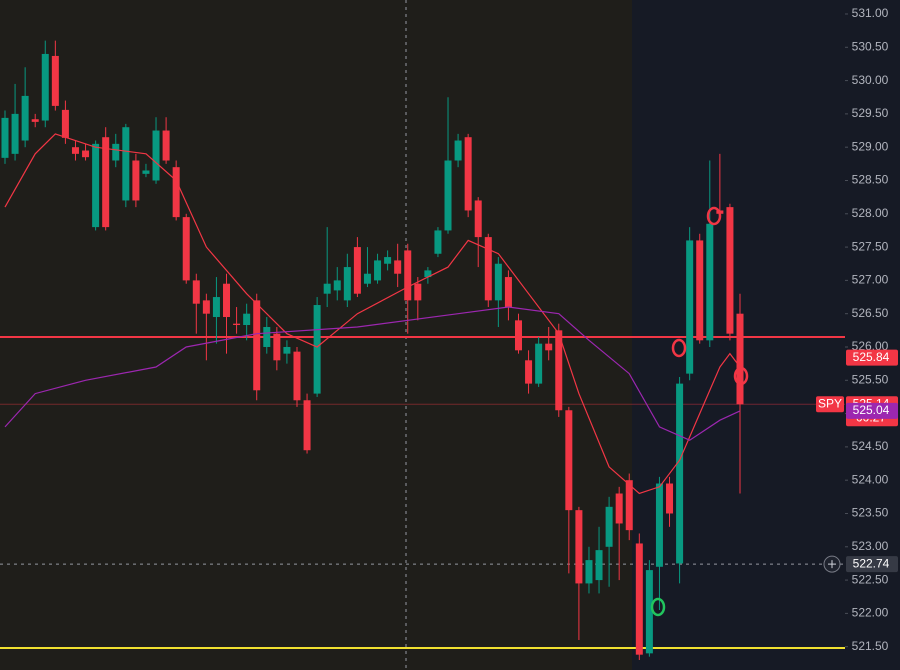 This screenshot has height=670, width=900. What do you see at coordinates (870, 80) in the screenshot?
I see `y-tick-label: 530.00` at bounding box center [870, 80].